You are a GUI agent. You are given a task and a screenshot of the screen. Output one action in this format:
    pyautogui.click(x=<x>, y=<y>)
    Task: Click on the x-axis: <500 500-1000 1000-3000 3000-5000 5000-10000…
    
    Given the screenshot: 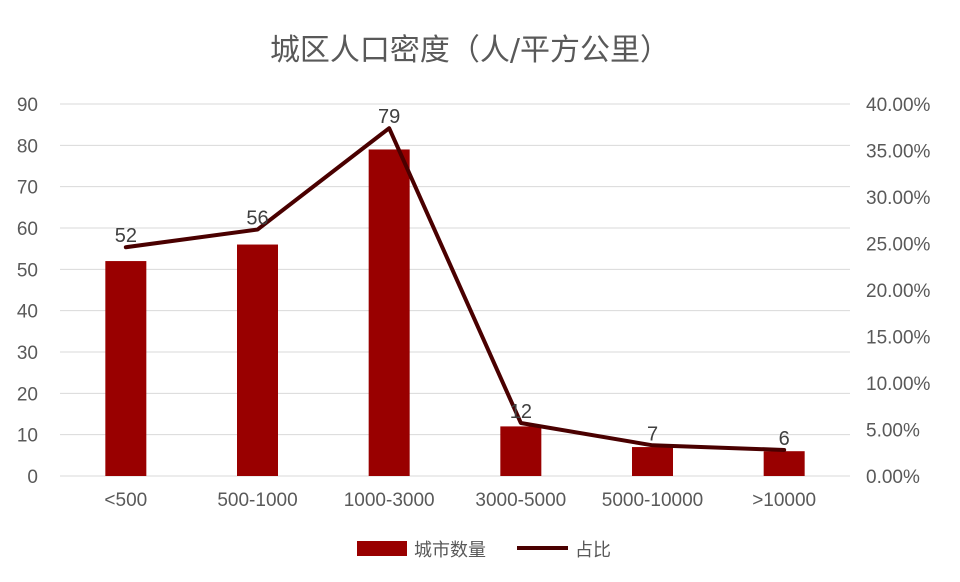 What is the action you would take?
    pyautogui.click(x=460, y=500)
    